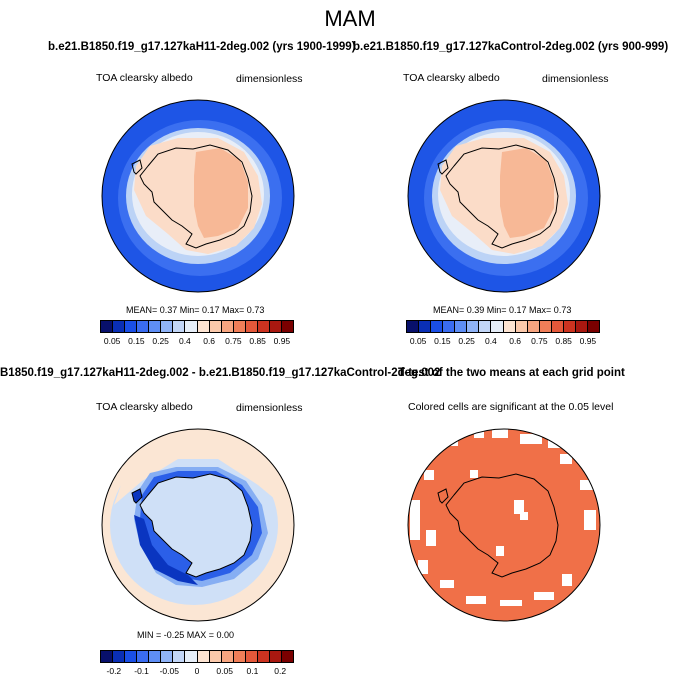 The height and width of the screenshot is (700, 700). I want to click on top-left-units-label: dimensionless, so click(269, 79).